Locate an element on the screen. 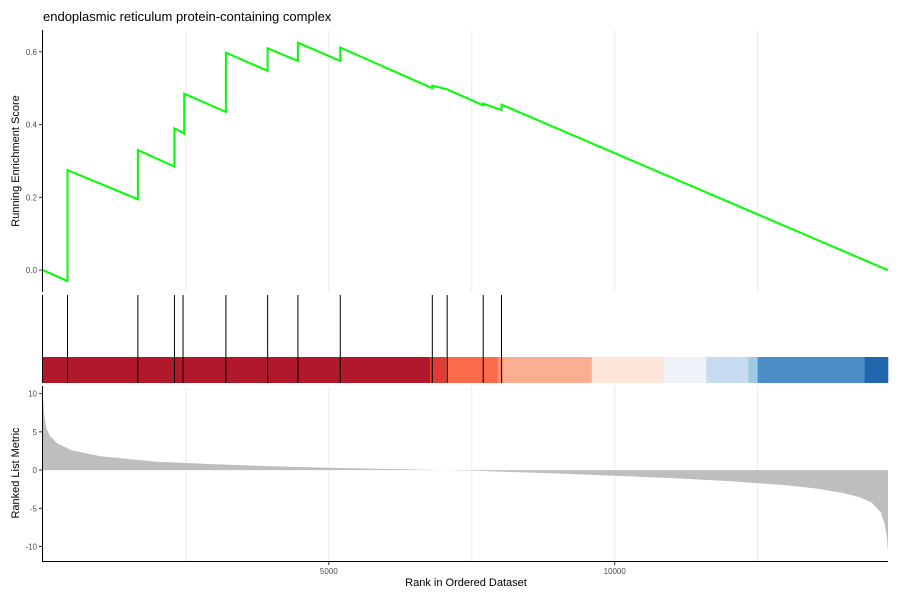  metric-y-ticks: 10 5 0 -5 -10 is located at coordinates (33, 470).